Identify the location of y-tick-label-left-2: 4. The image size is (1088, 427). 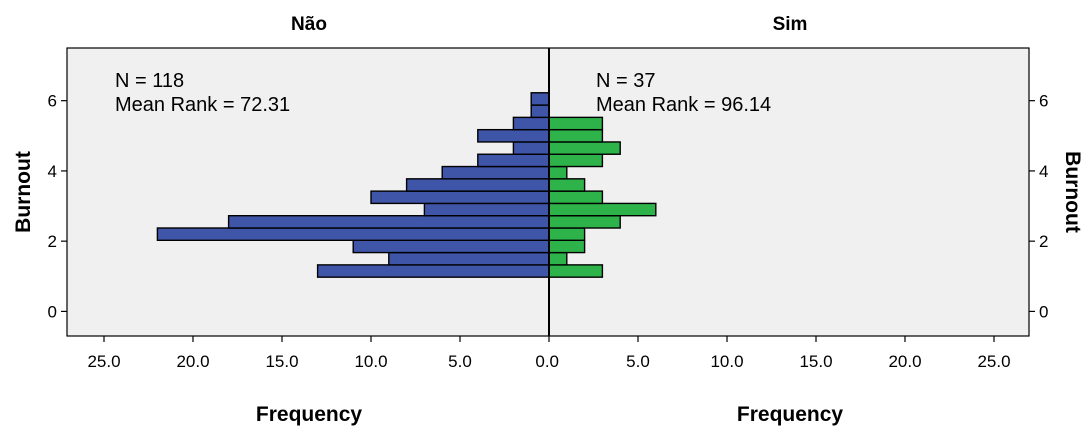
(52, 171).